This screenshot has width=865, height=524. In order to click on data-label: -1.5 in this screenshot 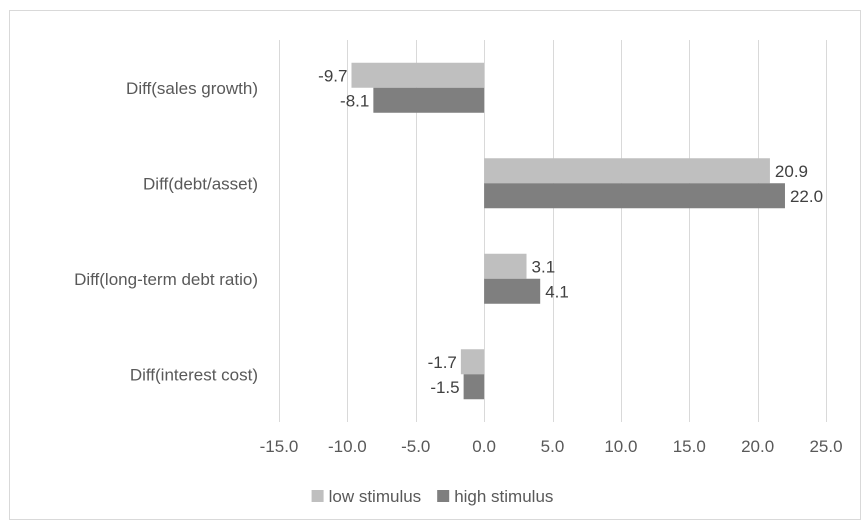, I will do `click(444, 387)`.